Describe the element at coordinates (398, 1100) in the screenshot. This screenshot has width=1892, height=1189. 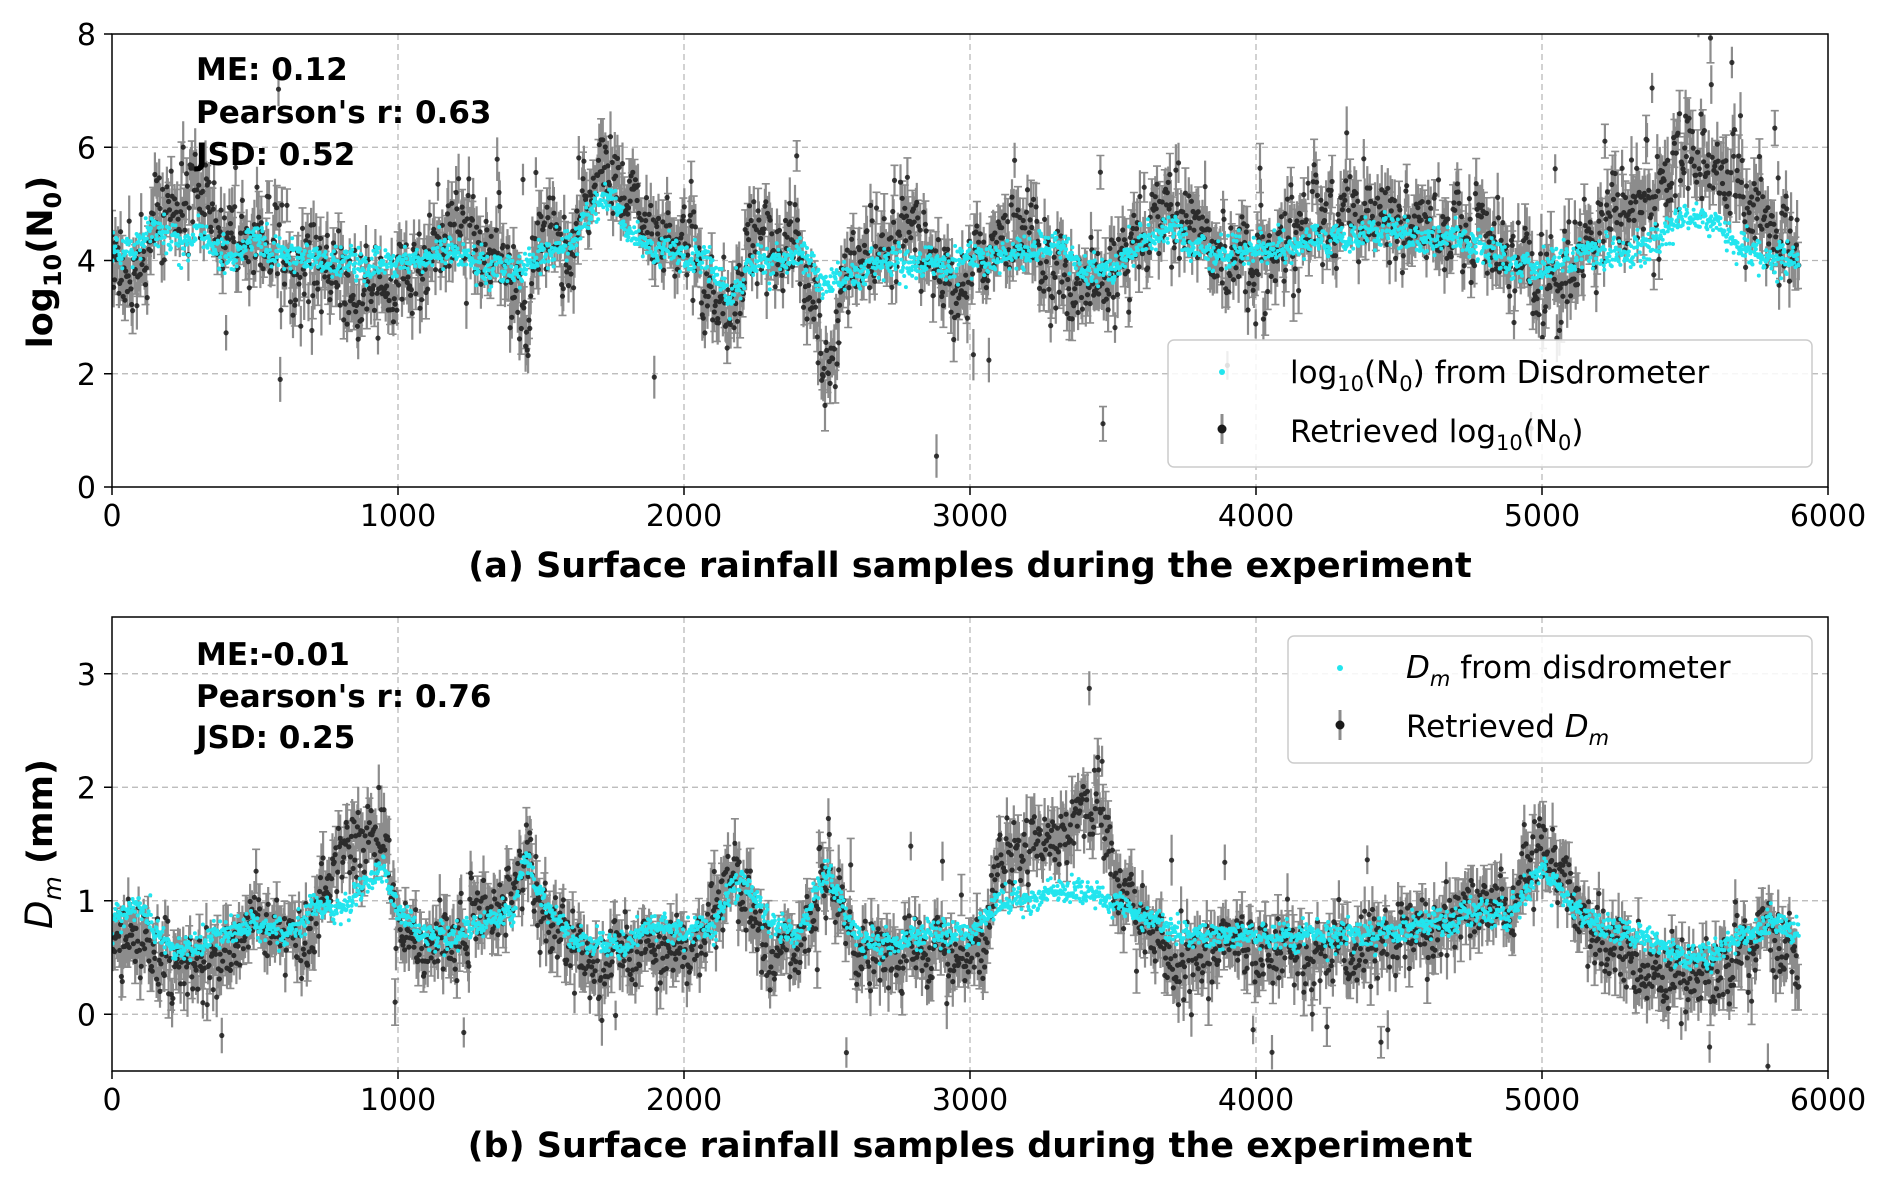
I see `x-tick-label-b: 1000` at that location.